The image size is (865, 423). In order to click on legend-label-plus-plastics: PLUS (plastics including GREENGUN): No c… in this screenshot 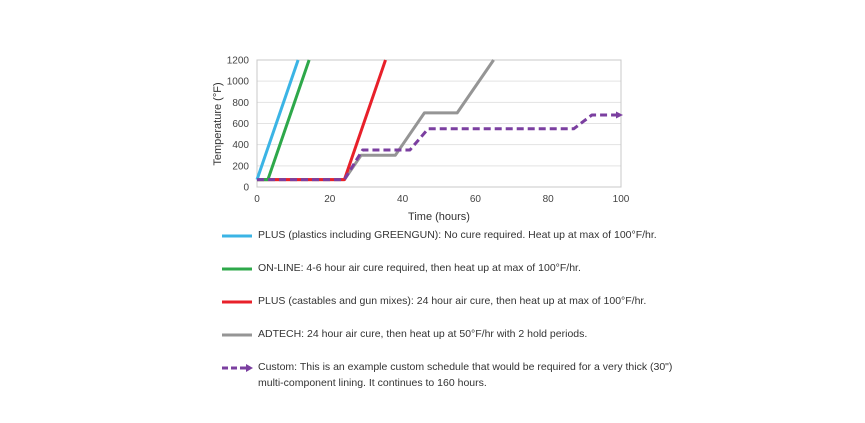, I will do `click(457, 235)`.